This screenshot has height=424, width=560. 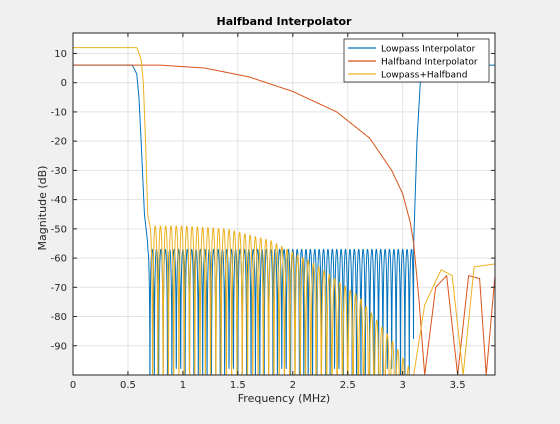 I want to click on x-tick-label: 3.5, so click(x=458, y=385).